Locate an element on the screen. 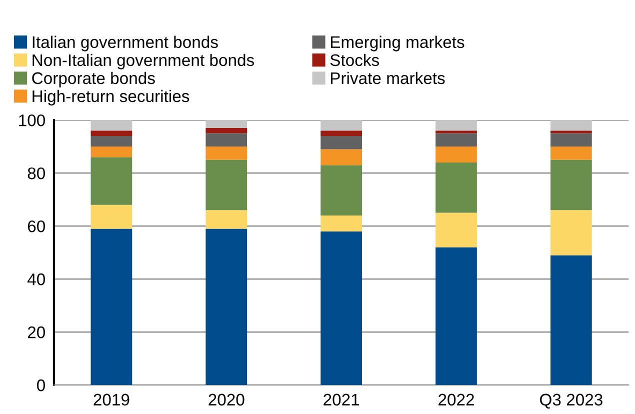 The width and height of the screenshot is (635, 414). y-tick-label: 60 is located at coordinates (36, 226).